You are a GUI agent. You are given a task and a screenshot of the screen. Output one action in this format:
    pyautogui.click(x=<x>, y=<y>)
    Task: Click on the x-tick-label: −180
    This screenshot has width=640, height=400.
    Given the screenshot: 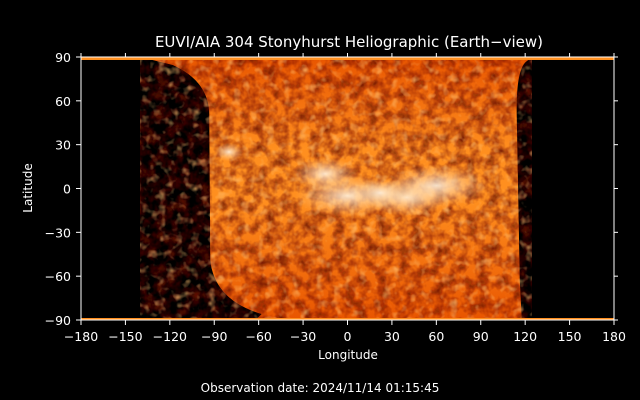 What is the action you would take?
    pyautogui.click(x=81, y=336)
    